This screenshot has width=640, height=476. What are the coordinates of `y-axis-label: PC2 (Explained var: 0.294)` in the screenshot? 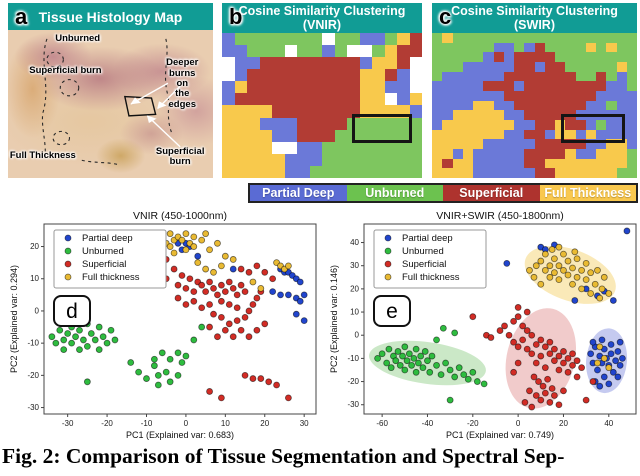 It's located at (14, 319).